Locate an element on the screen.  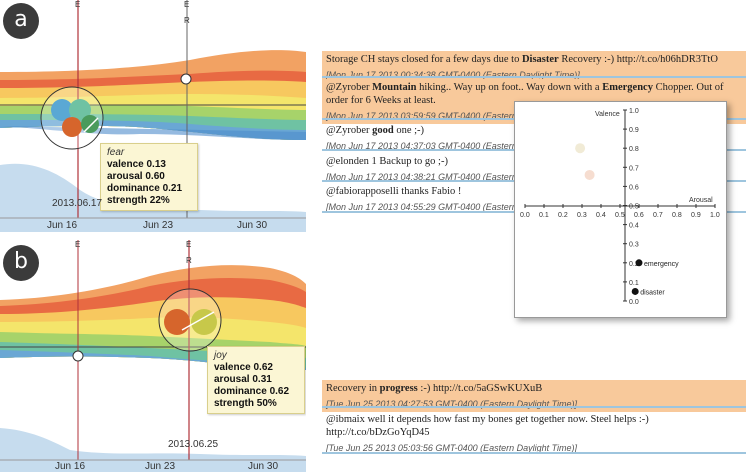
x-tick-label: 0.8 is located at coordinates (677, 215).